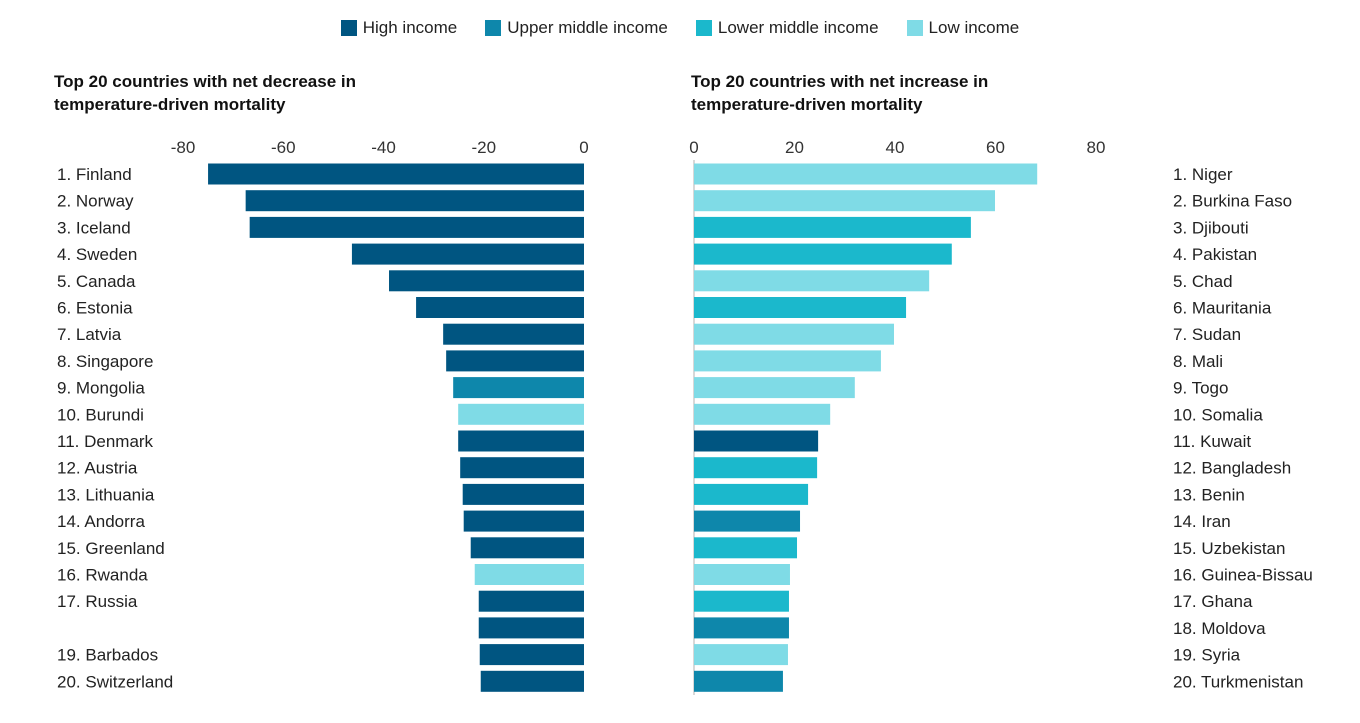  Describe the element at coordinates (1212, 441) in the screenshot. I see `category-label: 11. Kuwait` at that location.